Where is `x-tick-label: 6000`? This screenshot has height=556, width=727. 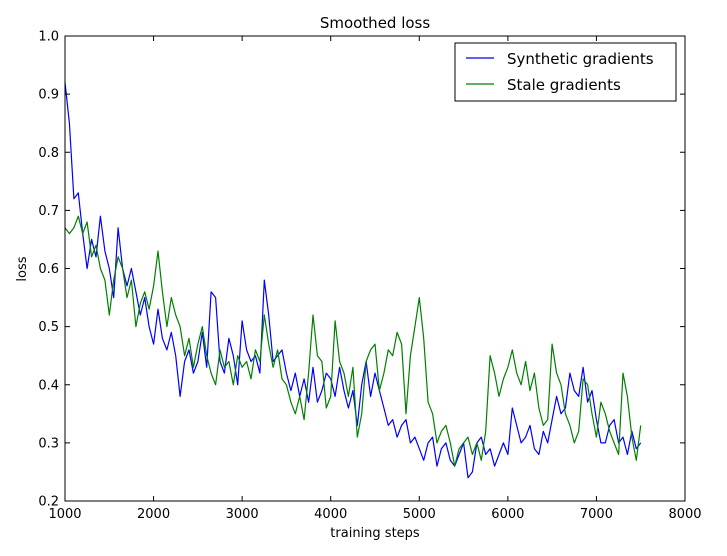 x-tick-label: 6000 is located at coordinates (507, 514).